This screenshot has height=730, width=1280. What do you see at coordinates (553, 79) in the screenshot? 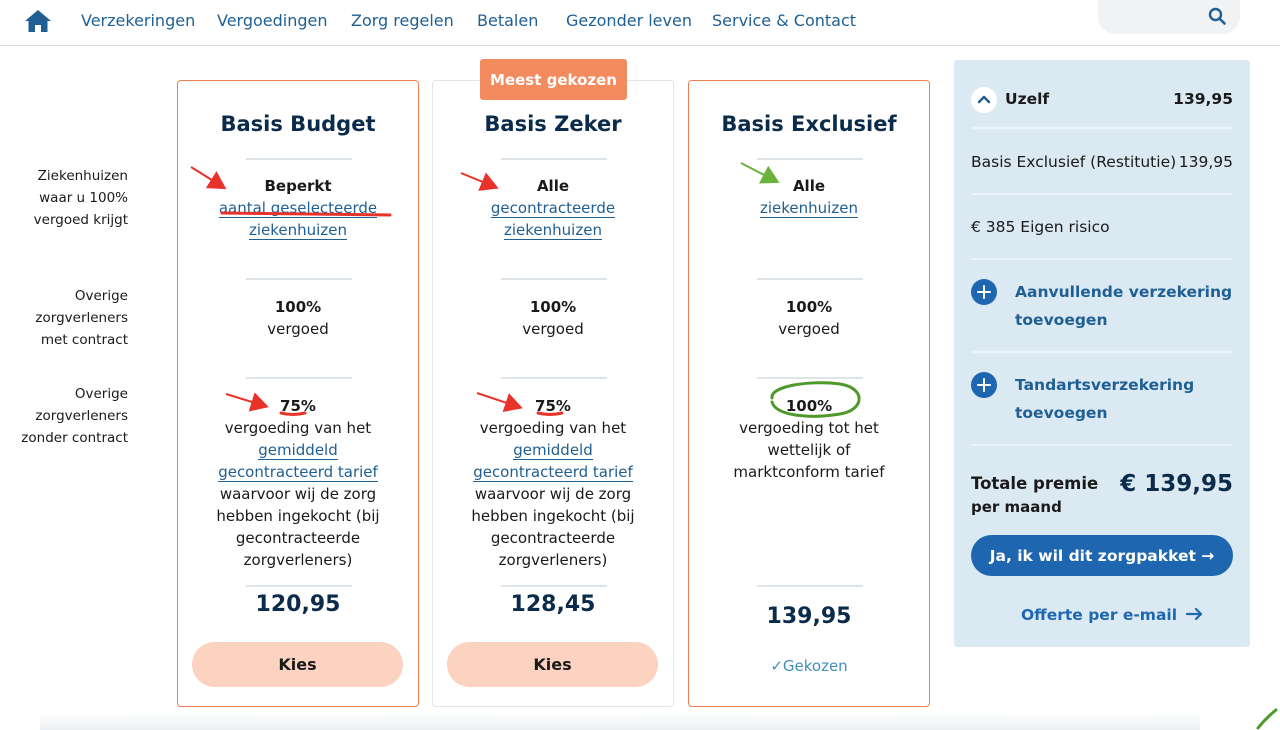
I see `most-chosen-badge: Meest gekozen` at bounding box center [553, 79].